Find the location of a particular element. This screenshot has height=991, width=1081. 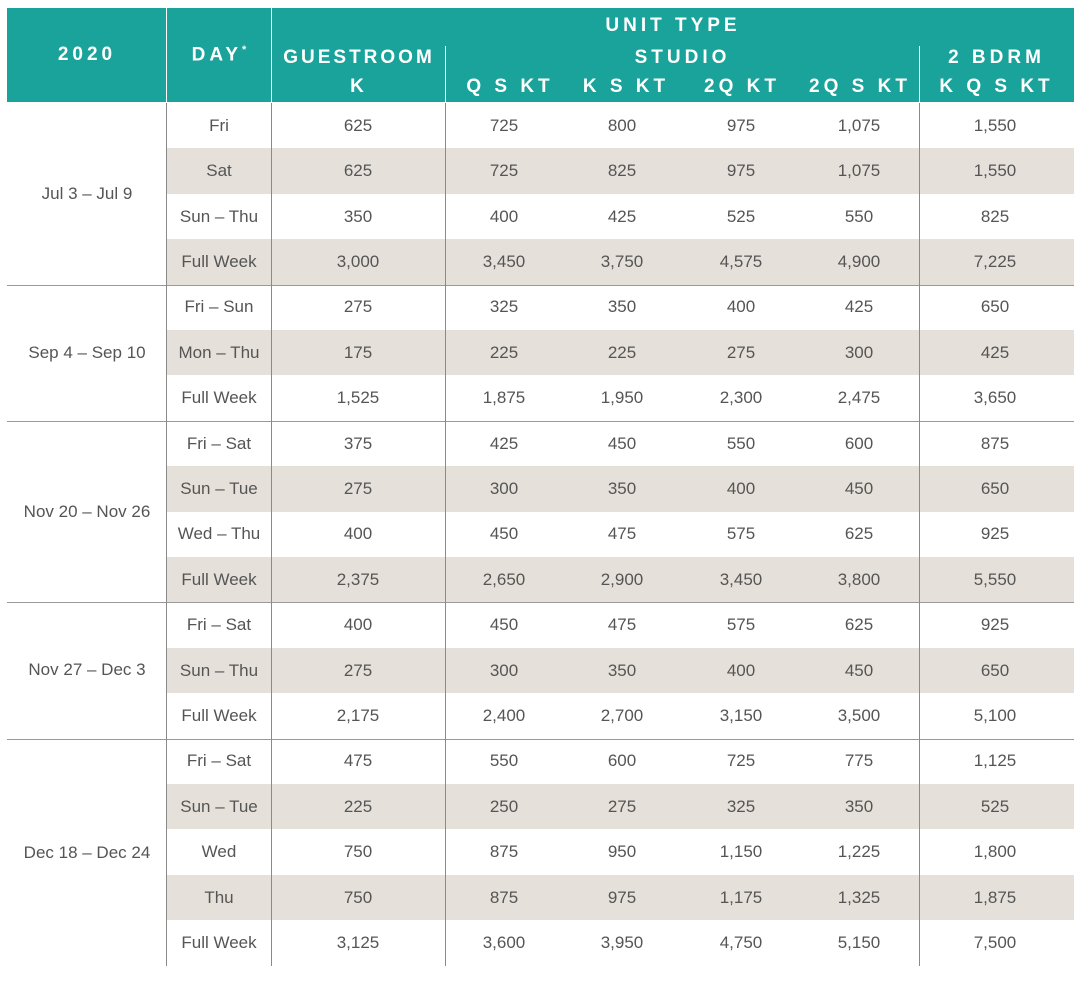

day-cell: Fri – Sun is located at coordinates (219, 307).